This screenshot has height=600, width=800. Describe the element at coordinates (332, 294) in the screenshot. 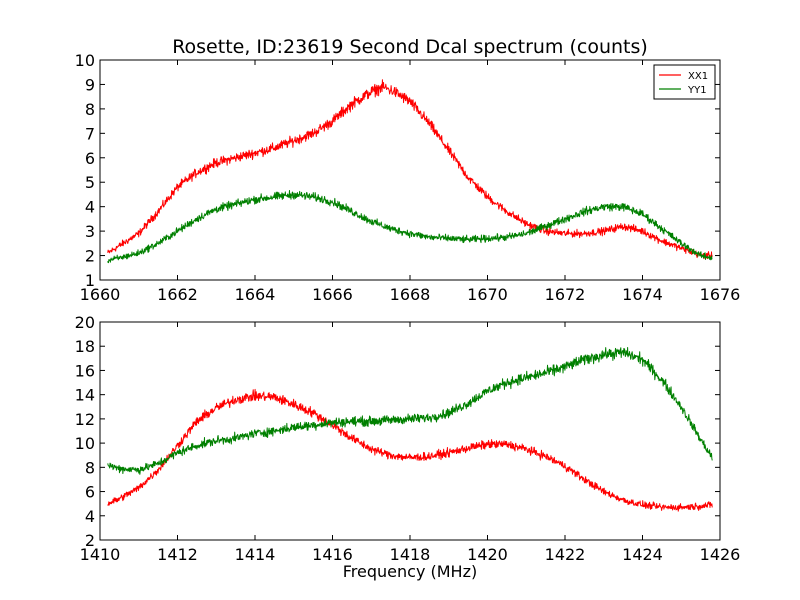

I see `x-tick-label: 1666` at that location.